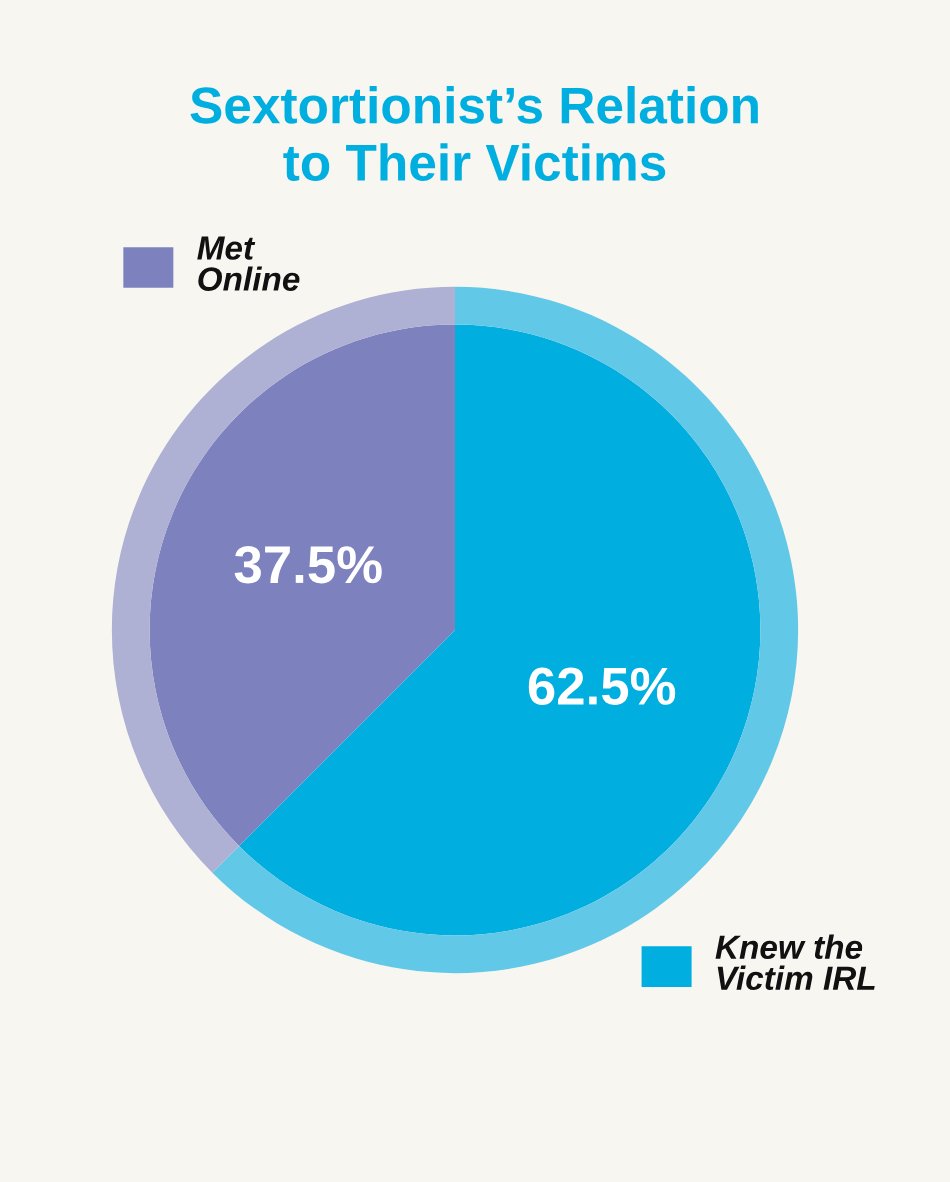 The width and height of the screenshot is (950, 1182). I want to click on legend-label: Met Online, so click(248, 263).